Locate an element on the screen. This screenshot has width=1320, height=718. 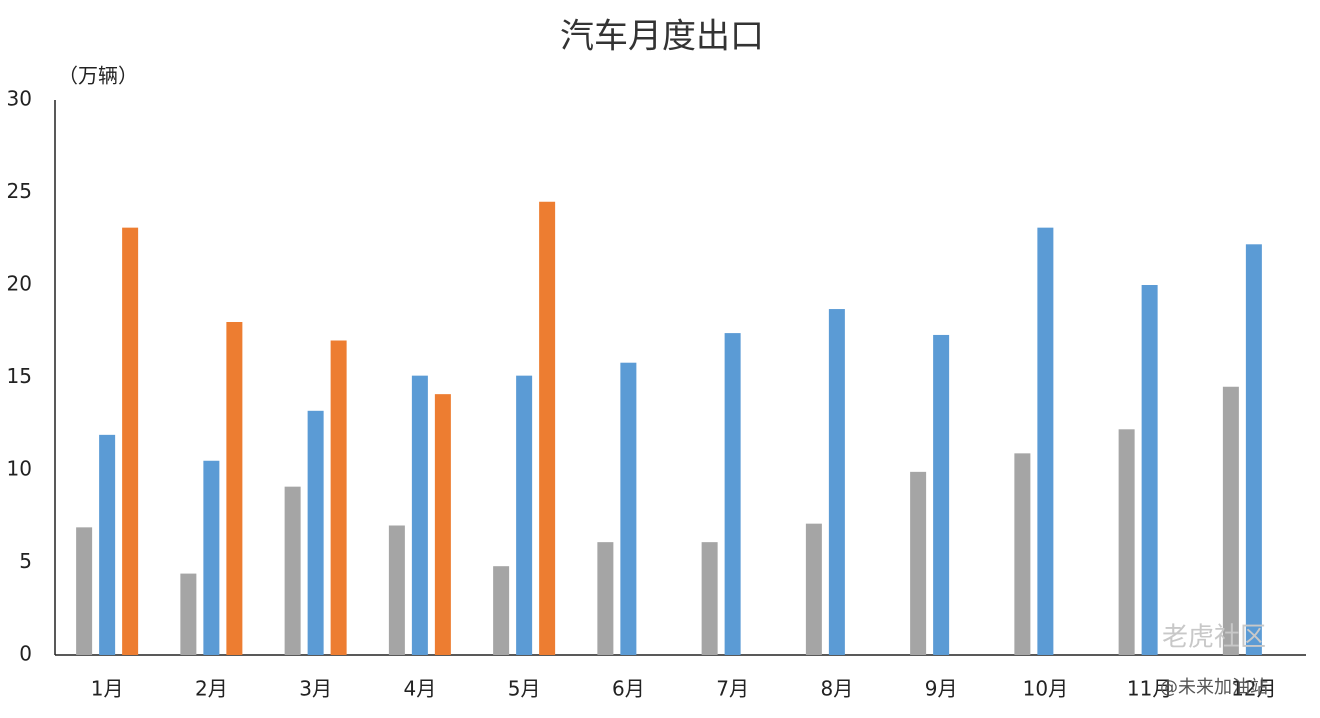
y-tick-label: 20 is located at coordinates (19, 284).